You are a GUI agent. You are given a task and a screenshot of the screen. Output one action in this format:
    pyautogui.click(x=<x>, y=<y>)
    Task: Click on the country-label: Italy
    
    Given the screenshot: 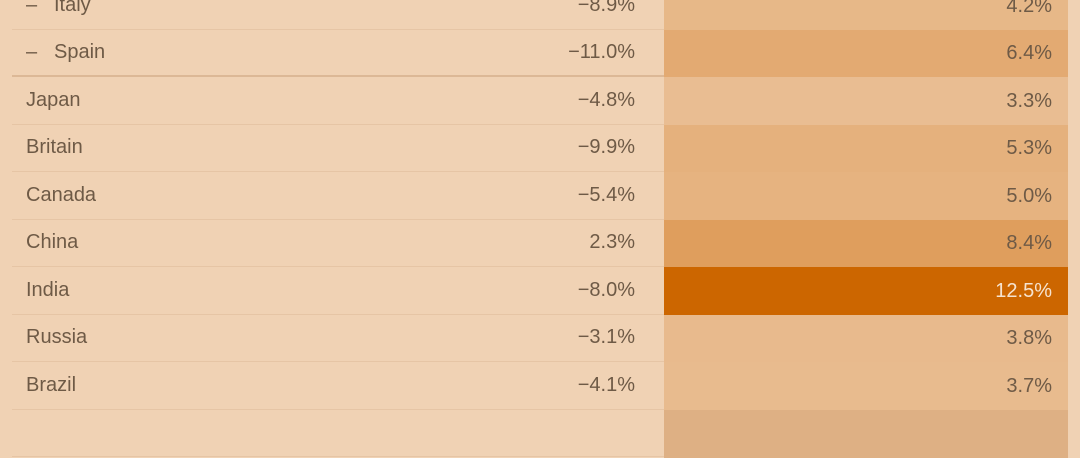 What is the action you would take?
    pyautogui.click(x=72, y=8)
    